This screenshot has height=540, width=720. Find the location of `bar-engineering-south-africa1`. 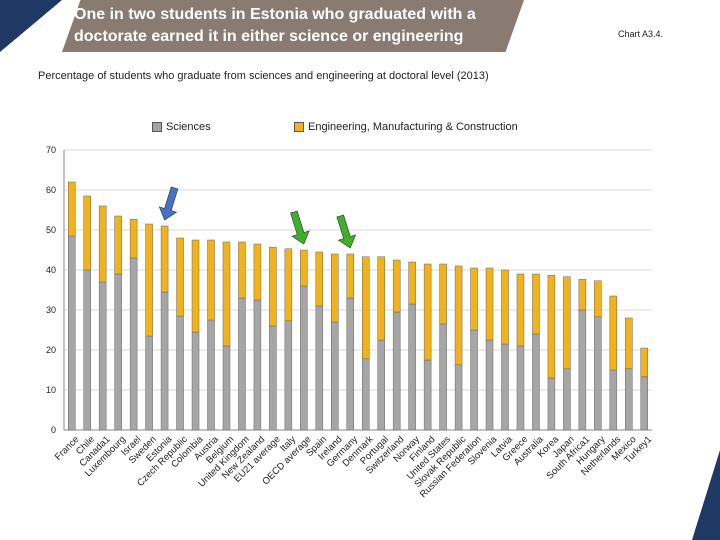

bar-engineering-south-africa1 is located at coordinates (582, 294).